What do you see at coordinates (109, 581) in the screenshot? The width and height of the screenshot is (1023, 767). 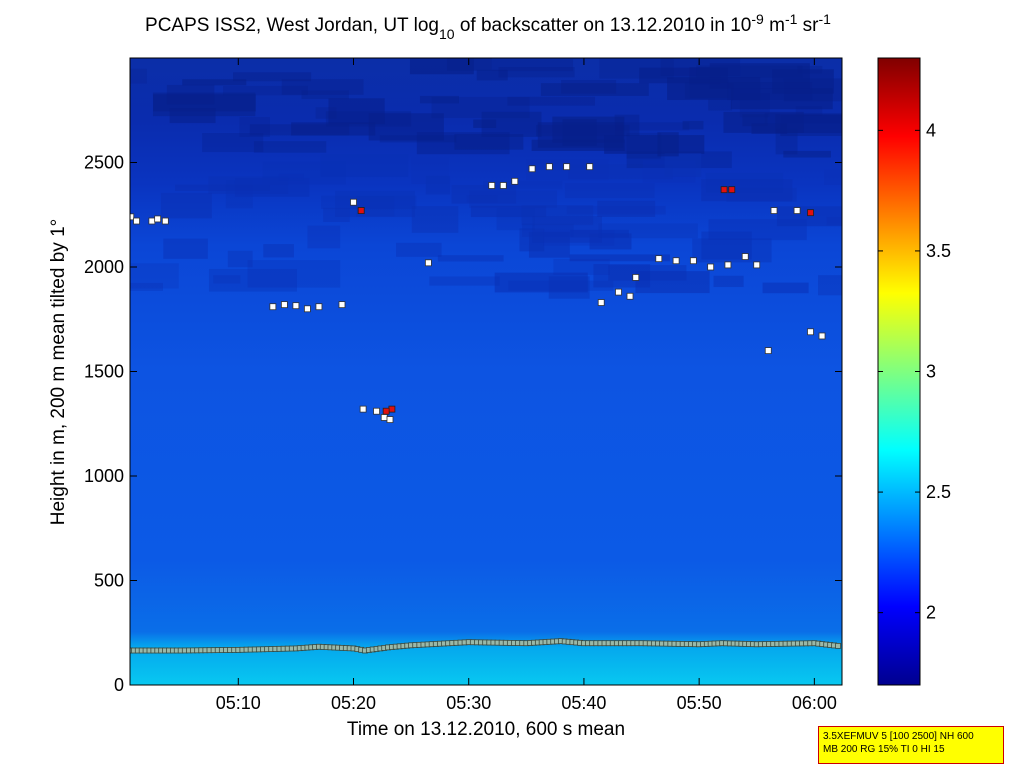 I see `y-tick-label: 500` at bounding box center [109, 581].